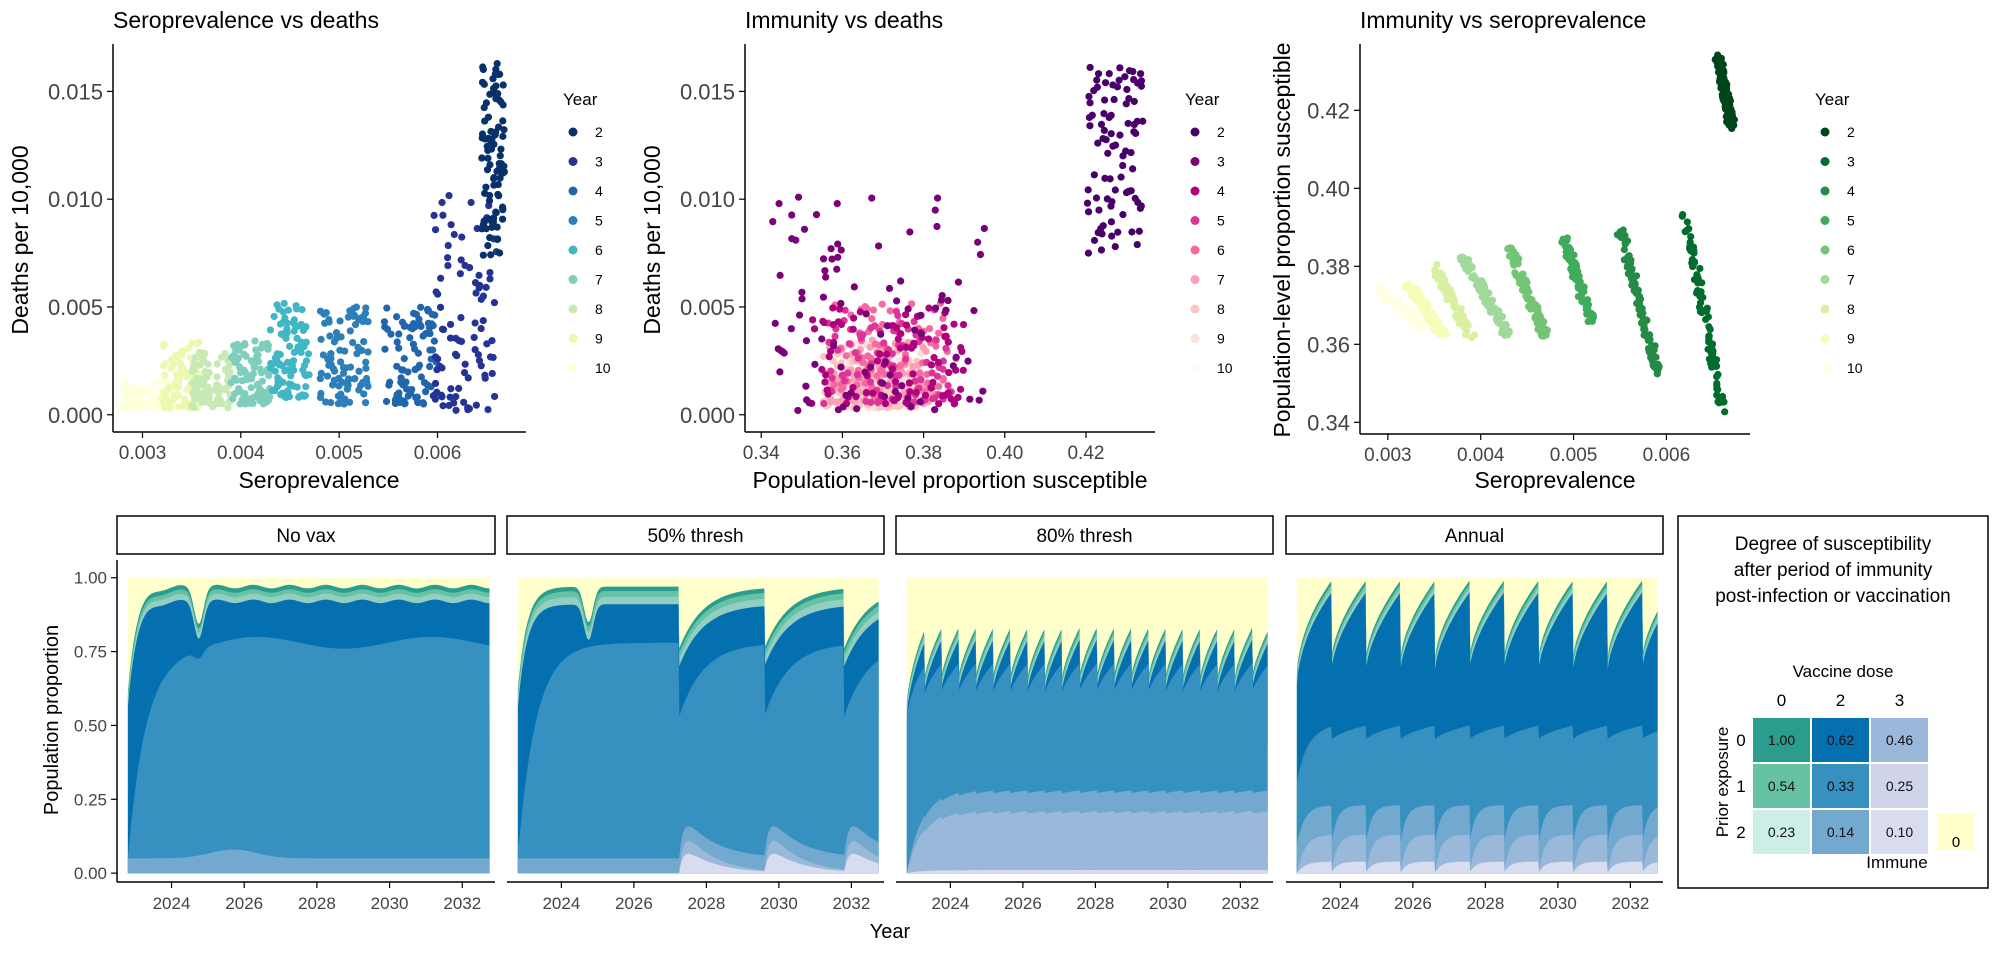 This screenshot has width=1994, height=954. I want to click on legend-label: 3, so click(599, 162).